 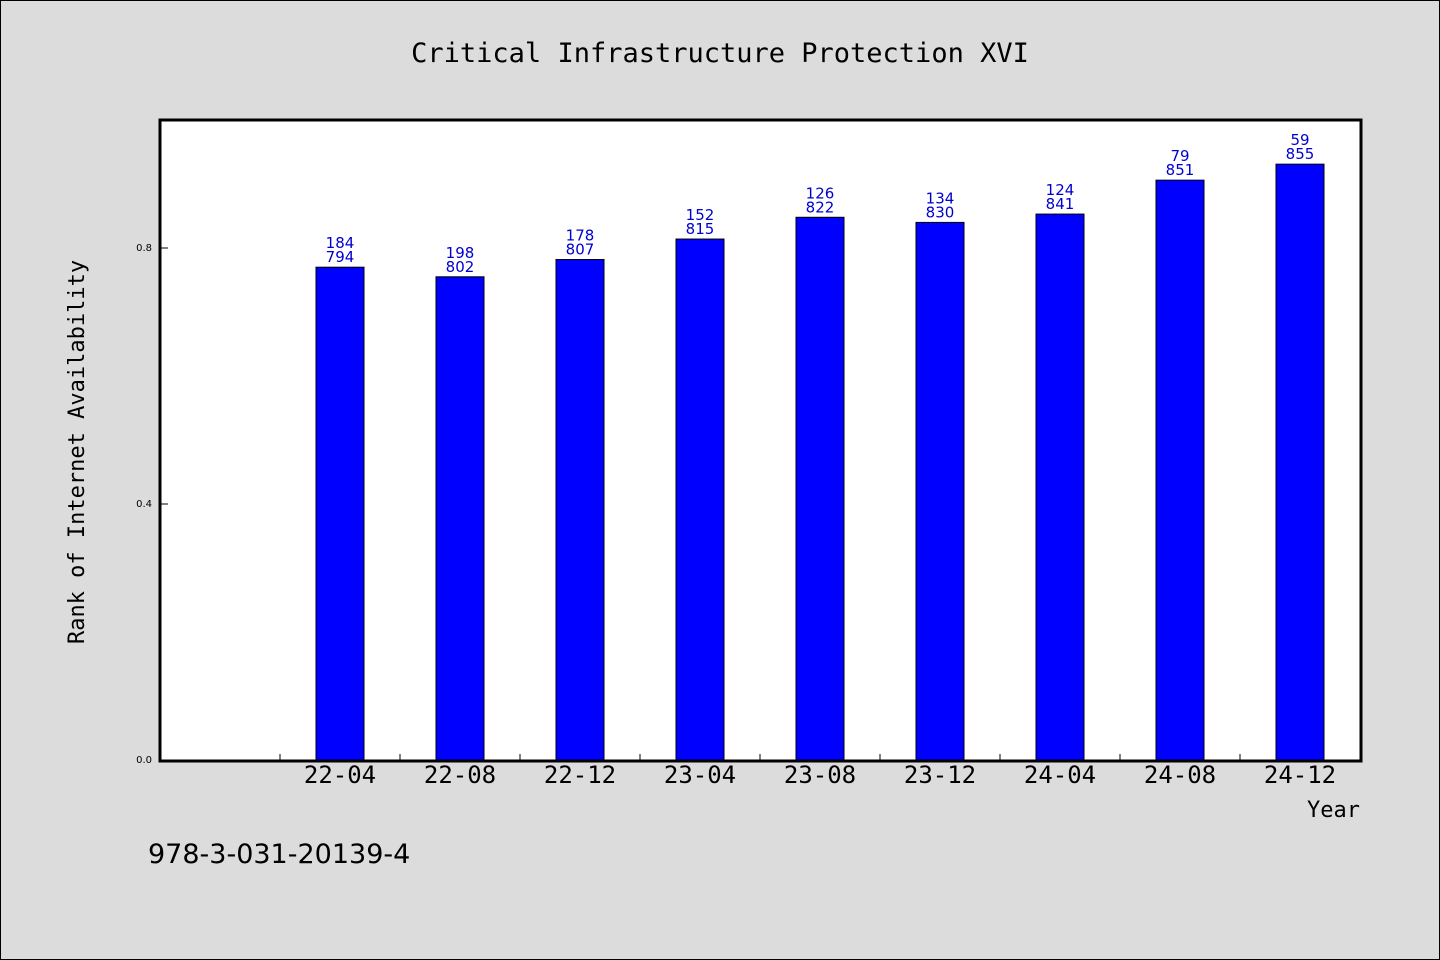 What do you see at coordinates (700, 215) in the screenshot?
I see `data-label-top-23-04: 152` at bounding box center [700, 215].